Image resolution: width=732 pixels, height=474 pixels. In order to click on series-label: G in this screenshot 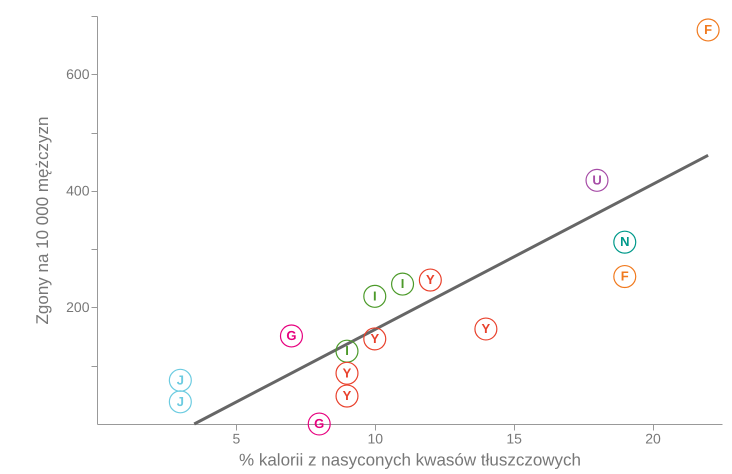, I will do `click(319, 423)`.